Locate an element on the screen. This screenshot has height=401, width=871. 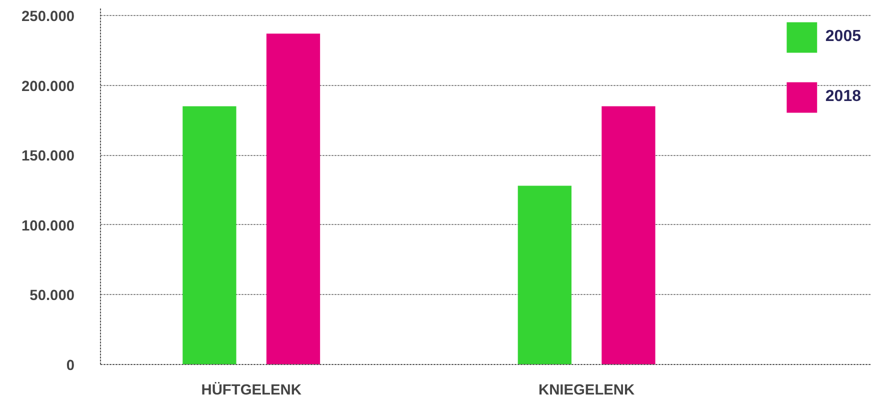
x-tick-label: HÜFTGELENK is located at coordinates (251, 390).